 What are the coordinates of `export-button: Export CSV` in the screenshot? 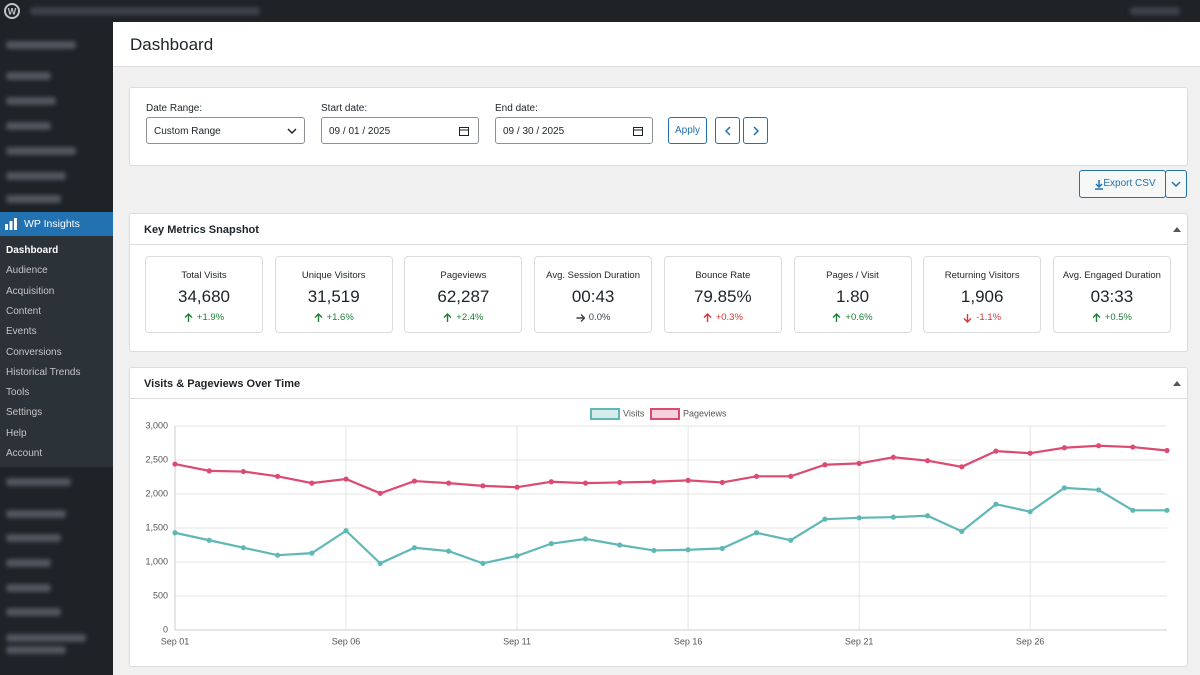 It's located at (1122, 184).